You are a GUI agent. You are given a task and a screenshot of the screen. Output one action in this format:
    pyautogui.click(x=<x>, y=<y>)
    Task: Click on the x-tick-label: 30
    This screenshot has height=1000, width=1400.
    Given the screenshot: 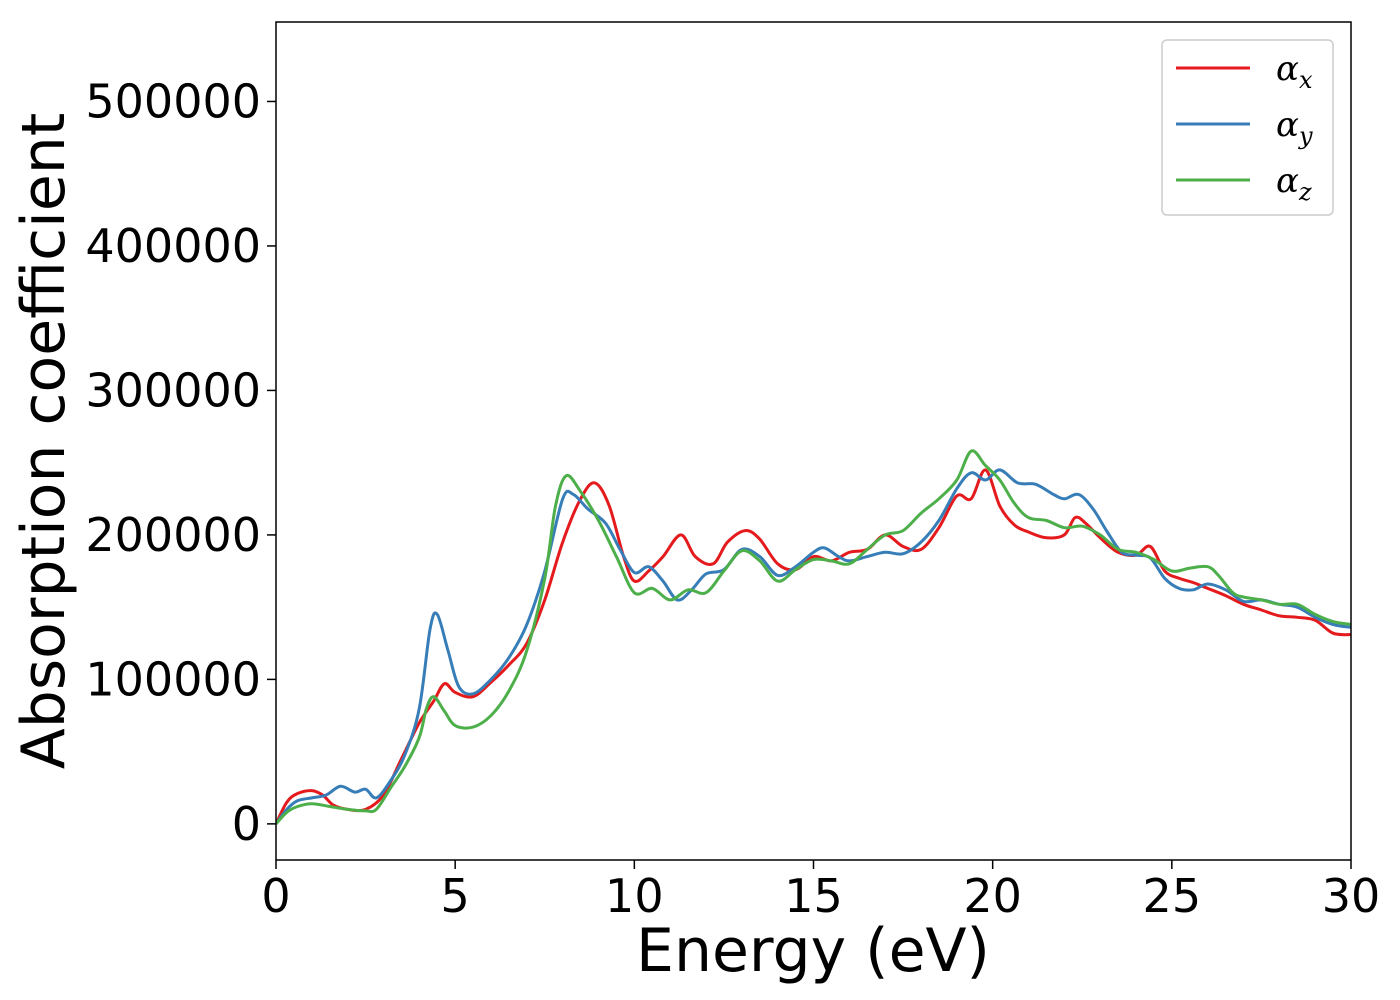 What is the action you would take?
    pyautogui.click(x=1351, y=896)
    